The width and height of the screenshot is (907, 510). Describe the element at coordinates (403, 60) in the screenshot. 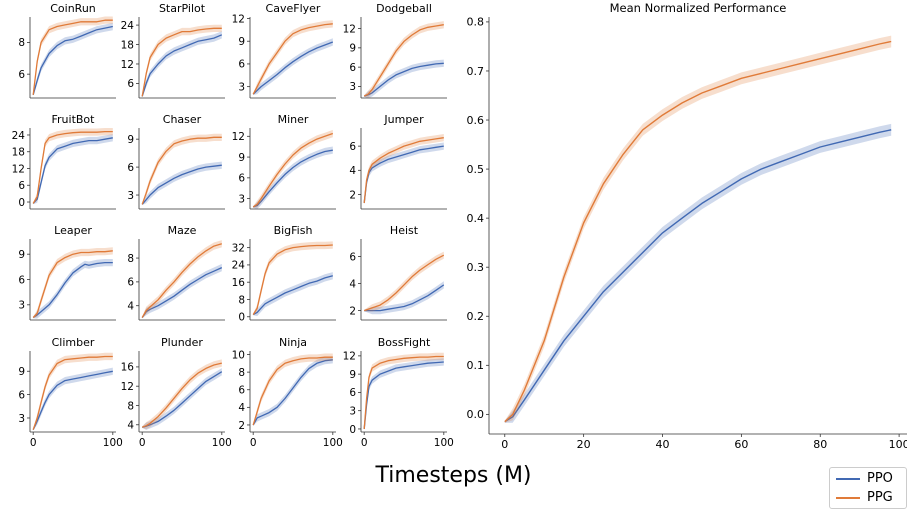

I see `line-ppg-dodgeball` at that location.